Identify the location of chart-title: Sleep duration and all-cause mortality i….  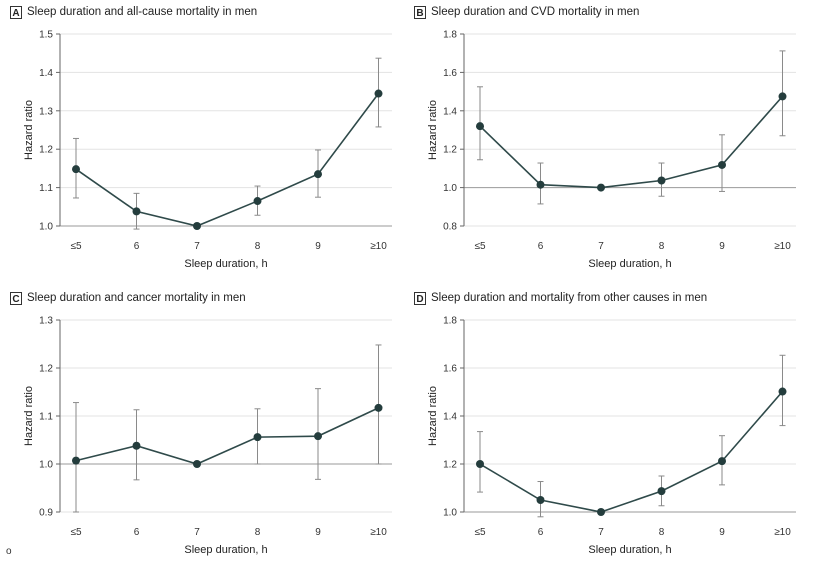
(142, 12).